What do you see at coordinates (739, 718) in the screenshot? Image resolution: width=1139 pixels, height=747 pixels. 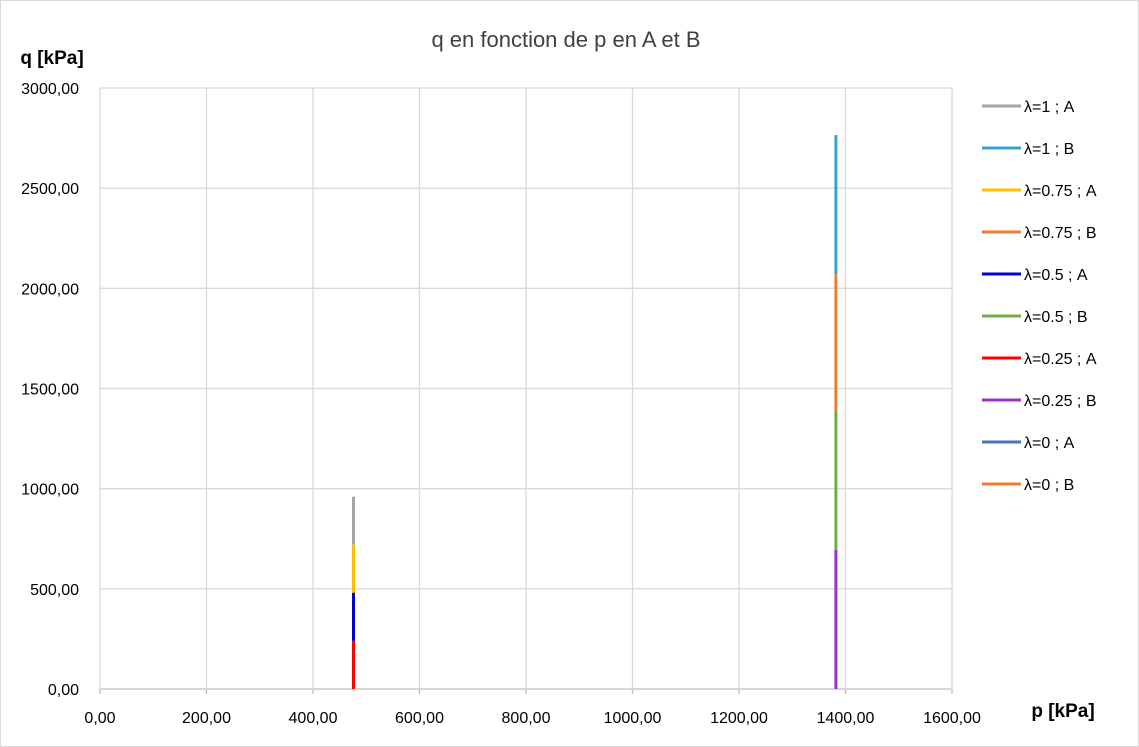 I see `x-tick-label: 1200,00` at bounding box center [739, 718].